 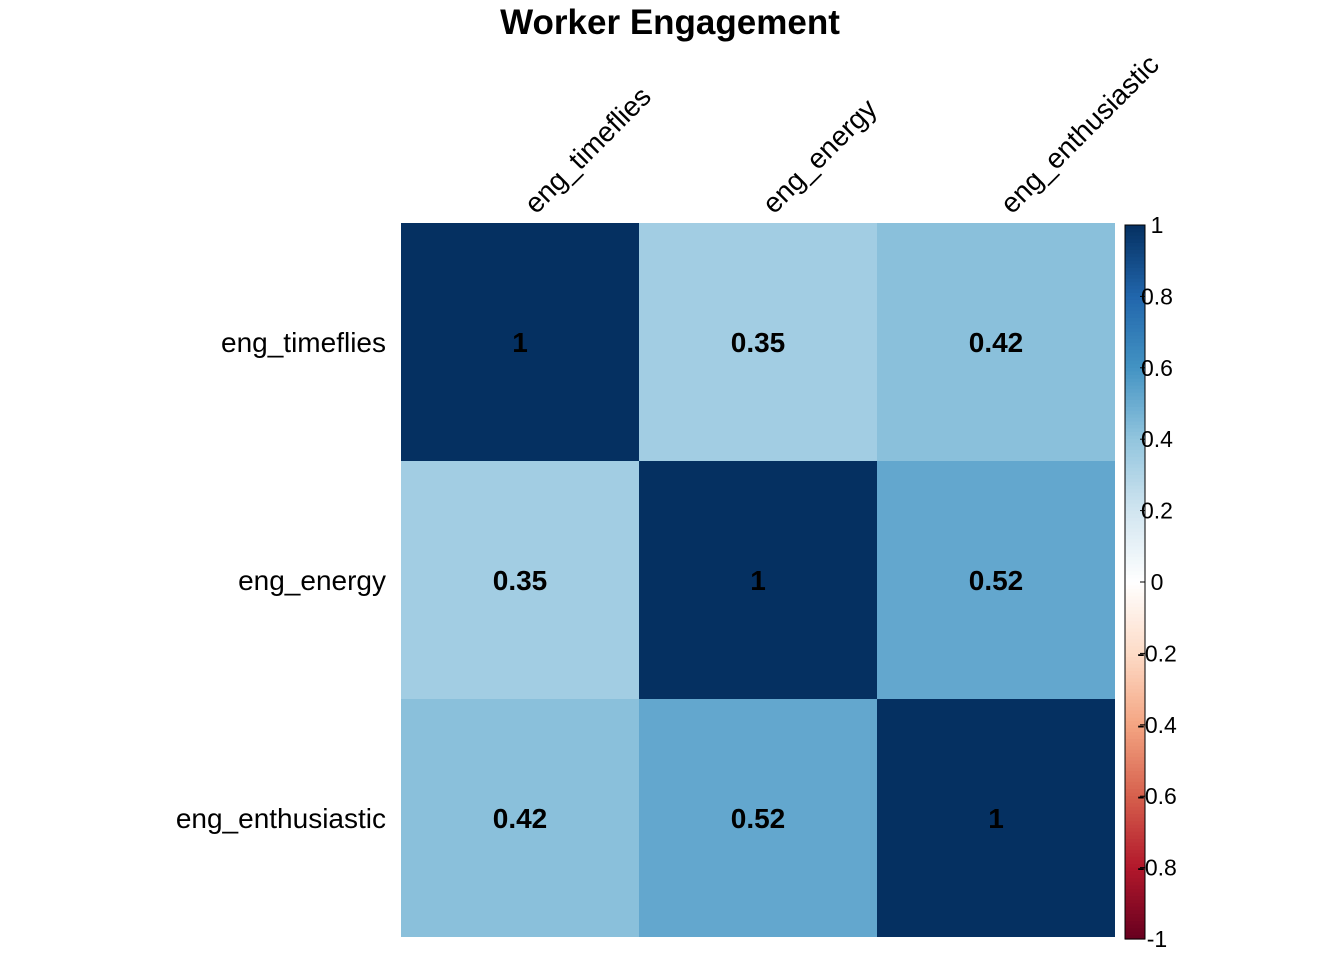 I want to click on cell-value-label: 1, so click(x=758, y=580).